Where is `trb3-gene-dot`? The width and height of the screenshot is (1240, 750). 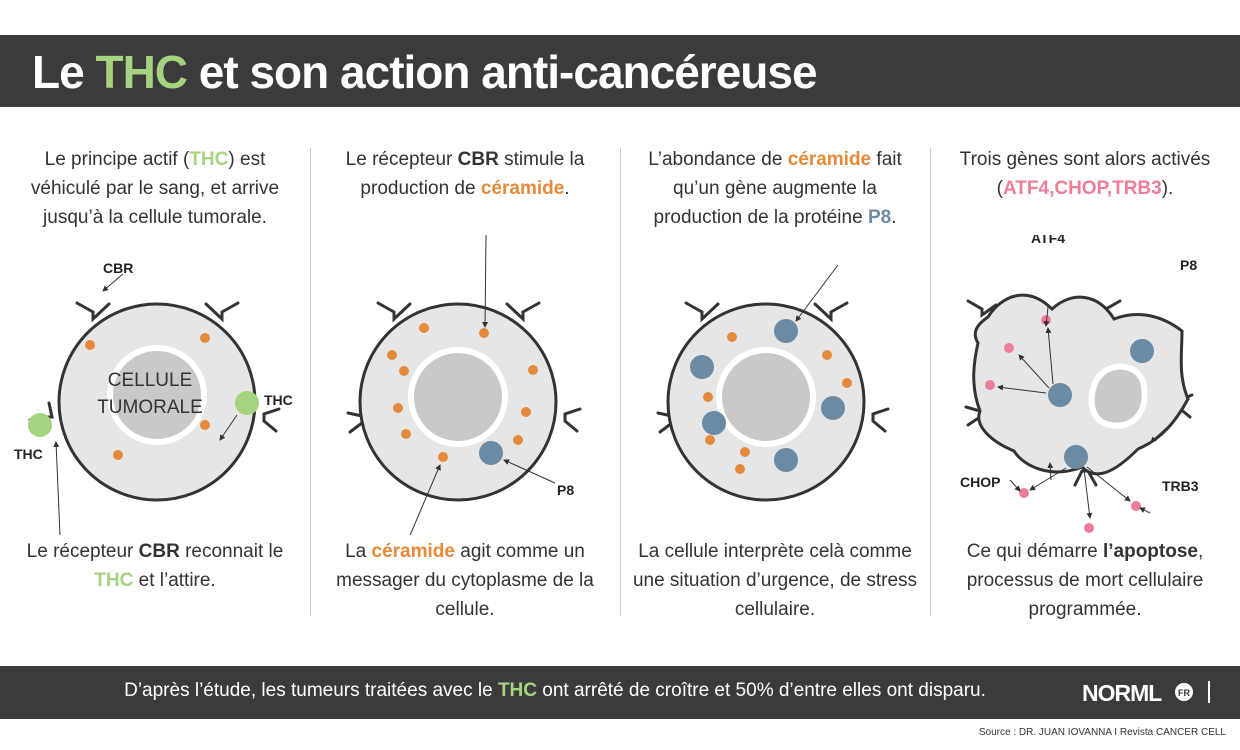
trb3-gene-dot is located at coordinates (1136, 506).